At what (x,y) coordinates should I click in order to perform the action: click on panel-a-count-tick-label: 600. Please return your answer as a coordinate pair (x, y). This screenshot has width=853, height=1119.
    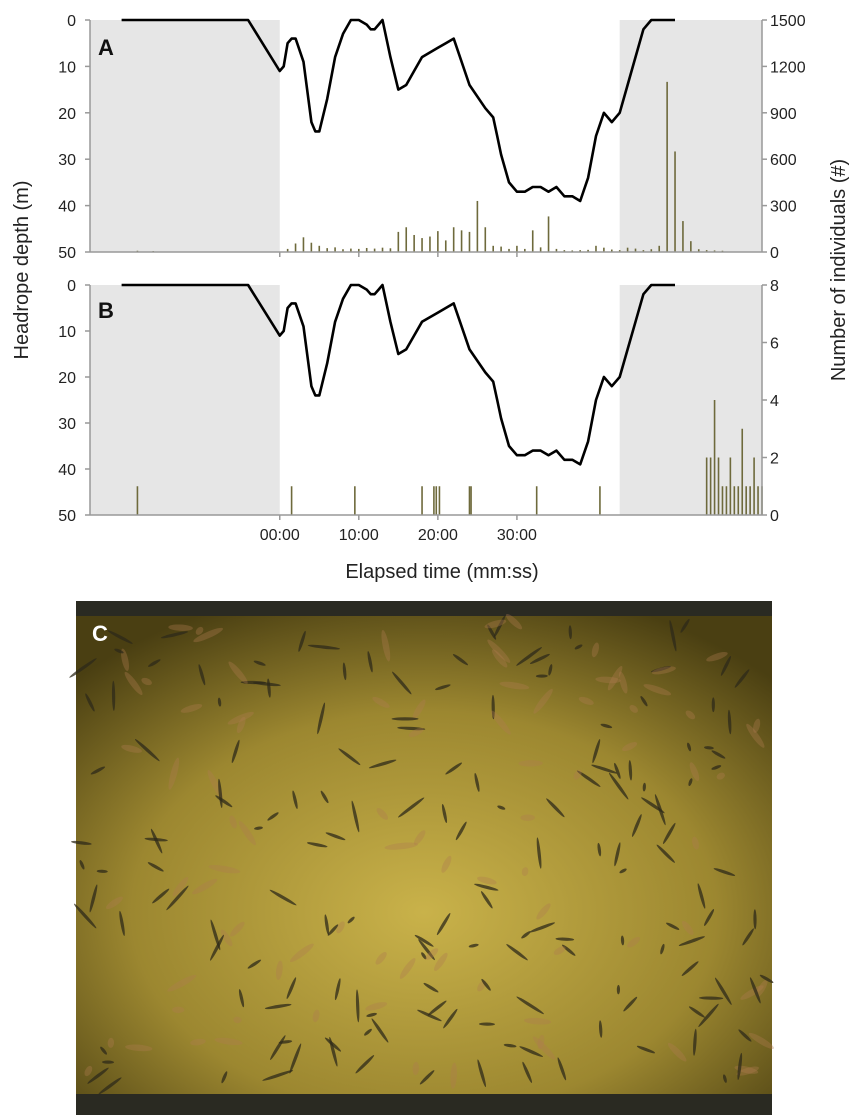
    Looking at the image, I should click on (783, 160).